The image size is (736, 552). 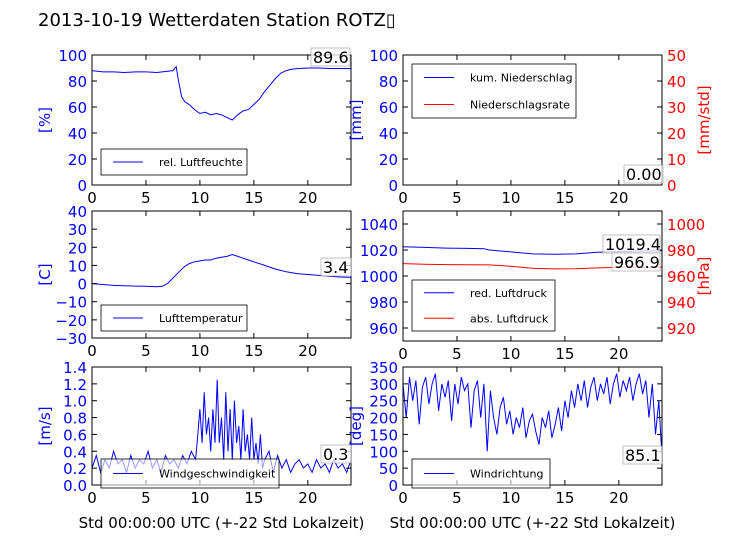 I want to click on y-axis-label-wind_speed: [m/s], so click(x=45, y=425).